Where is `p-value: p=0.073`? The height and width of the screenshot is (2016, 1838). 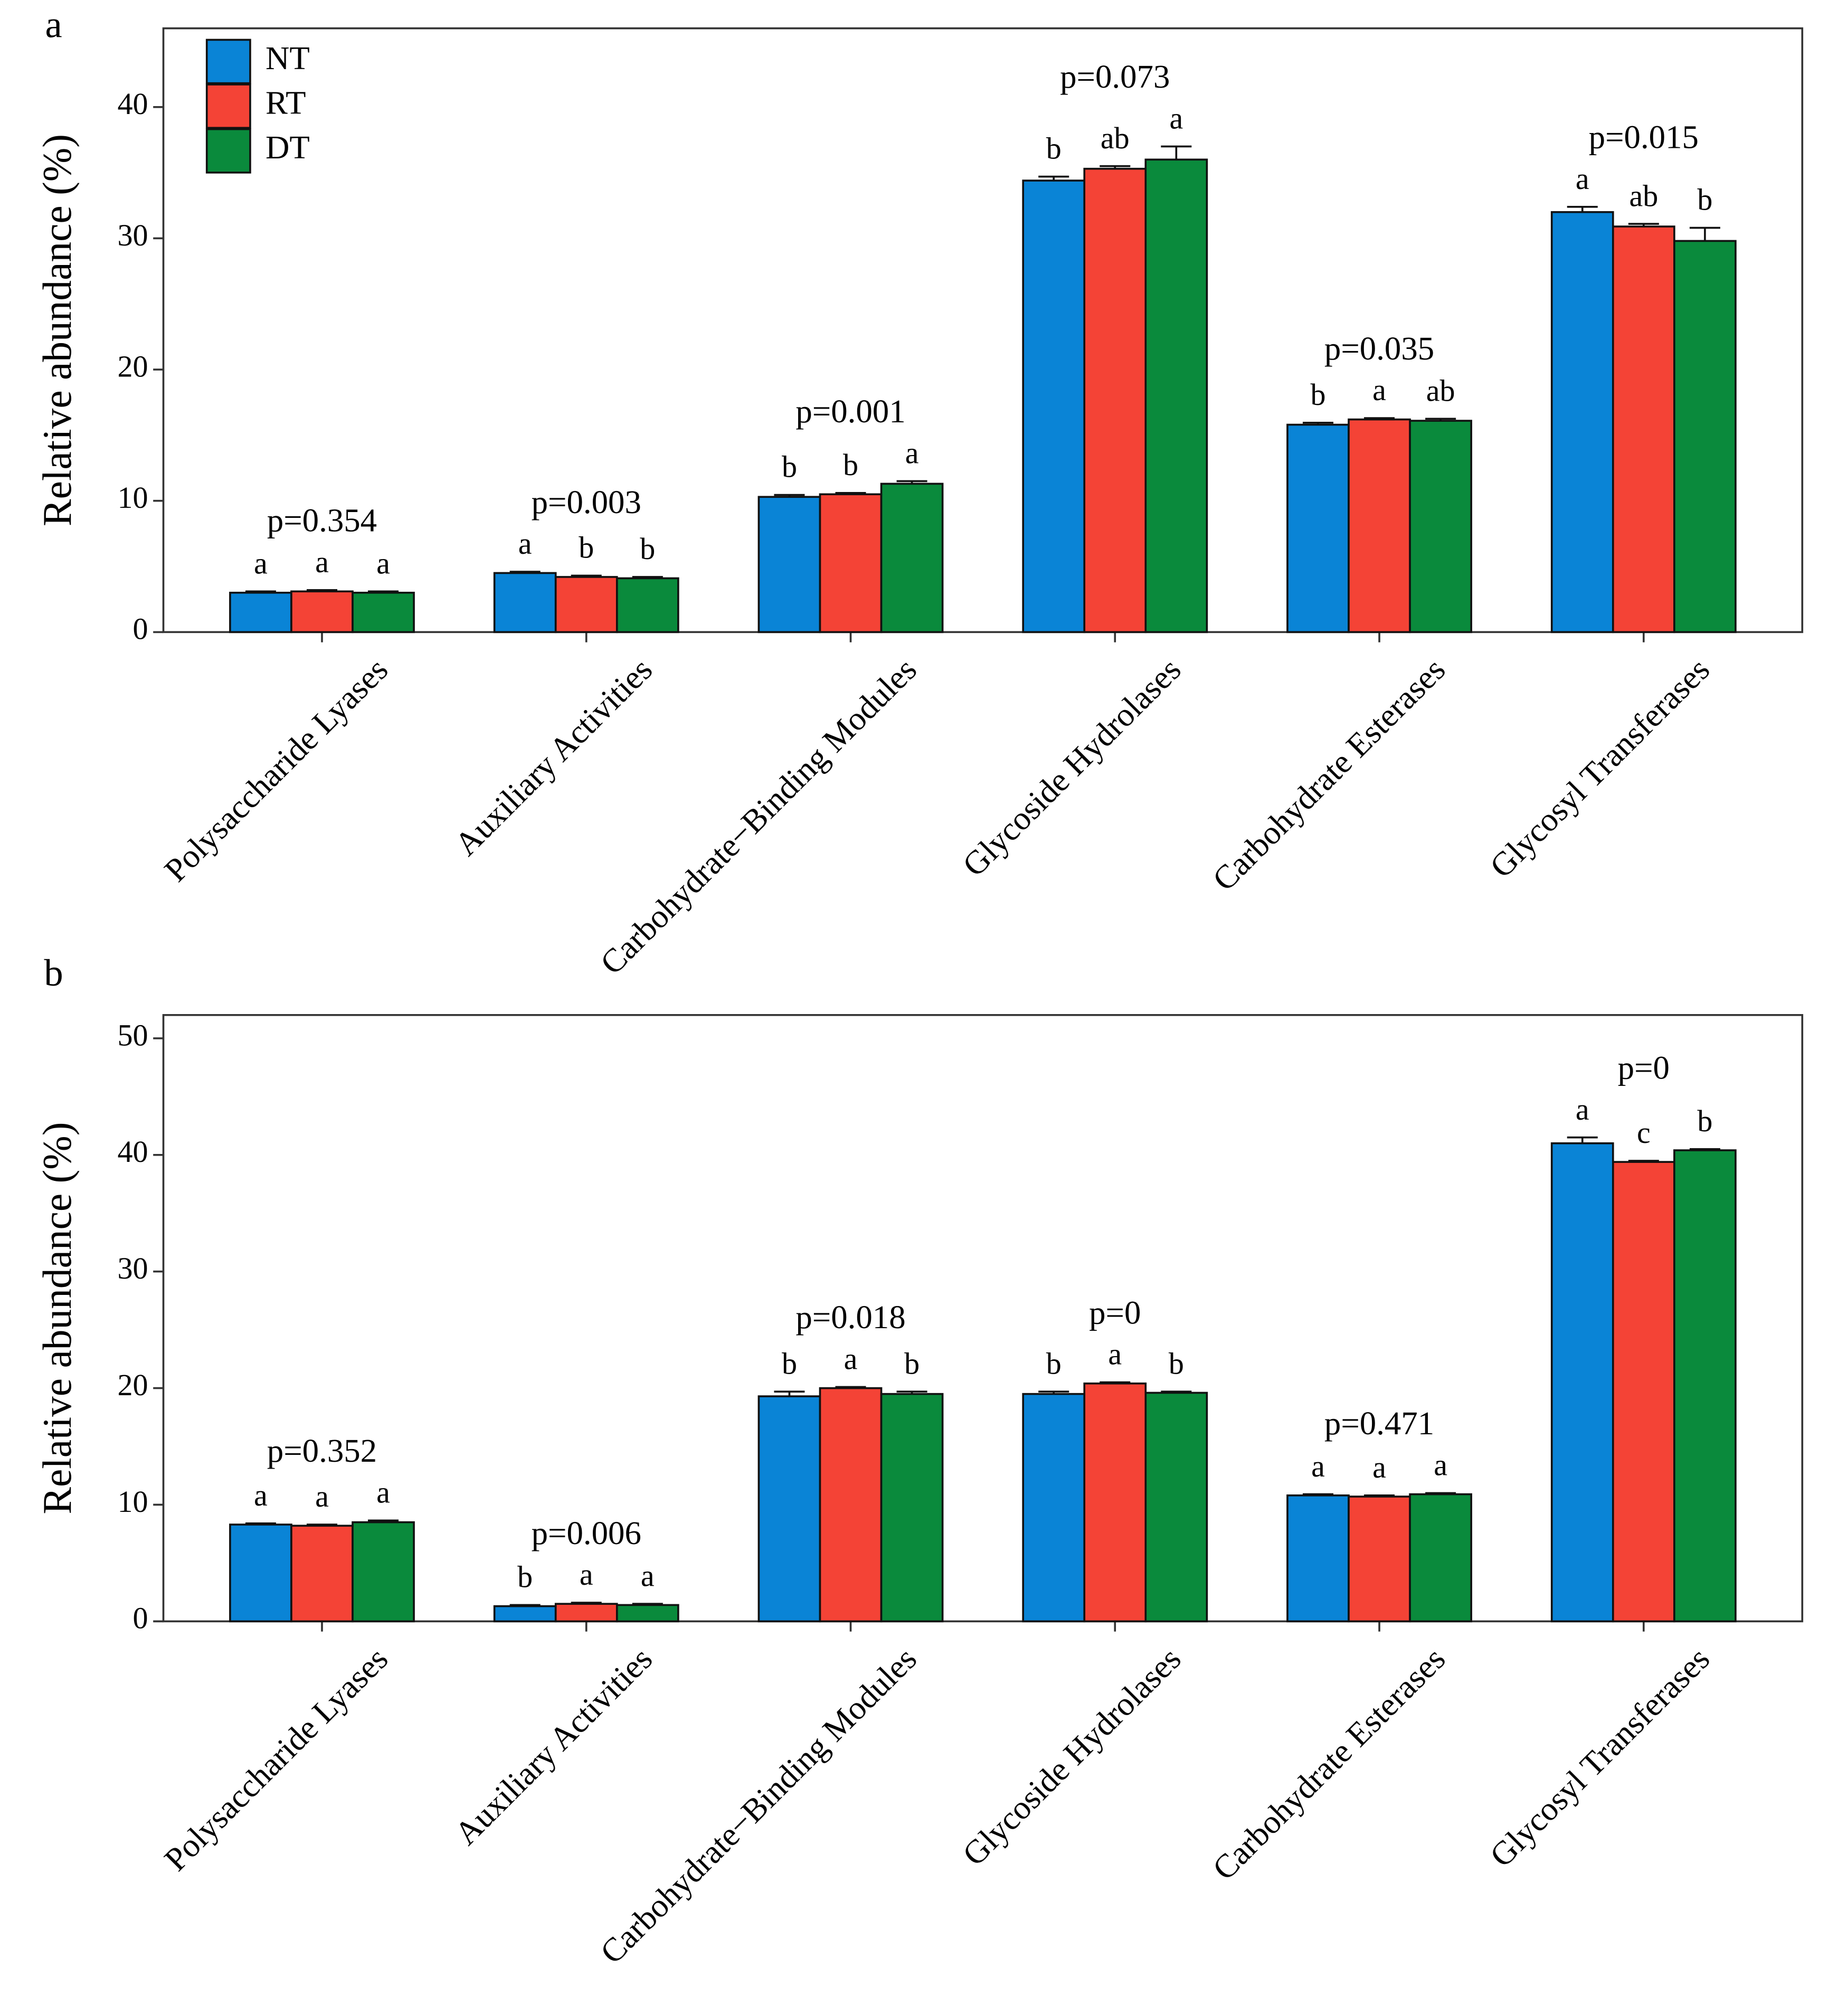 p-value: p=0.073 is located at coordinates (1115, 77).